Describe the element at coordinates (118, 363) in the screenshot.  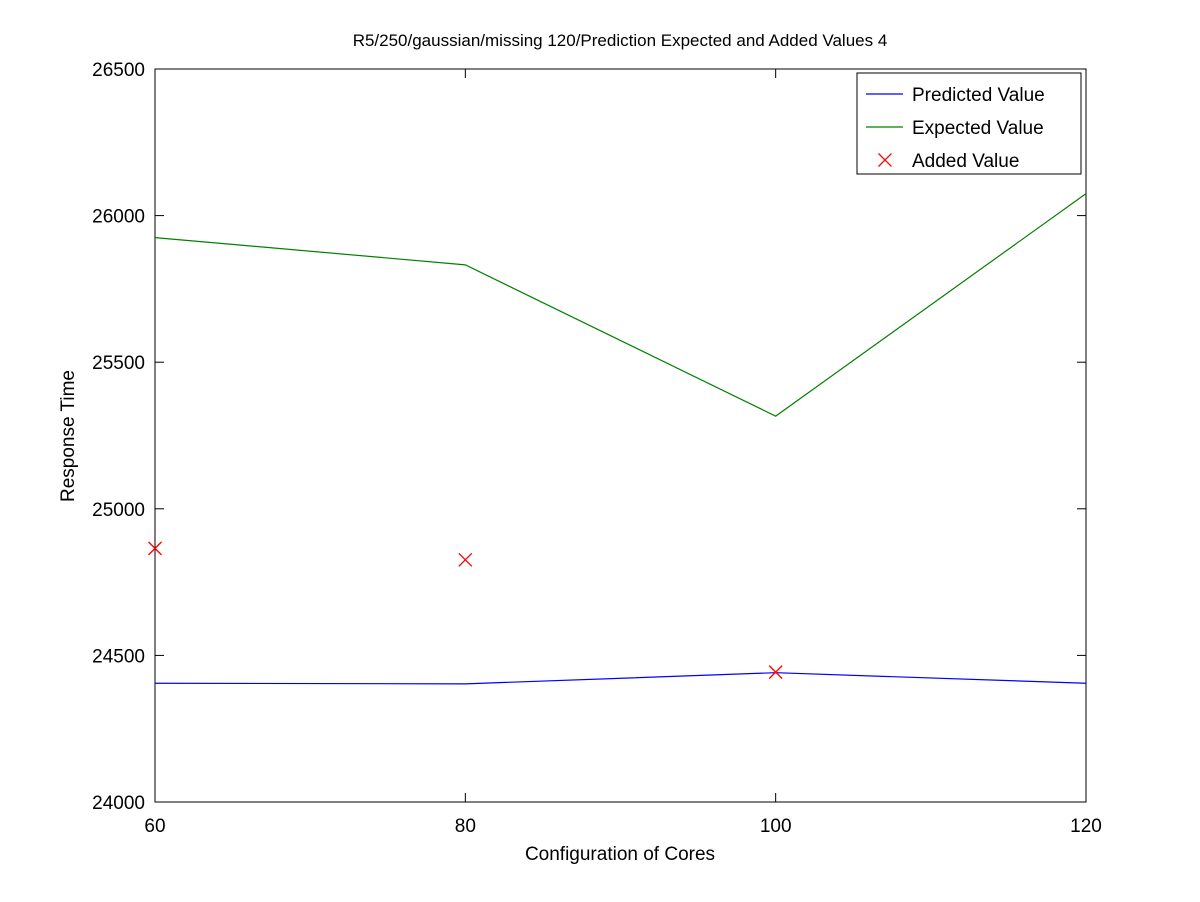
I see `y-tick-label: 25500` at that location.